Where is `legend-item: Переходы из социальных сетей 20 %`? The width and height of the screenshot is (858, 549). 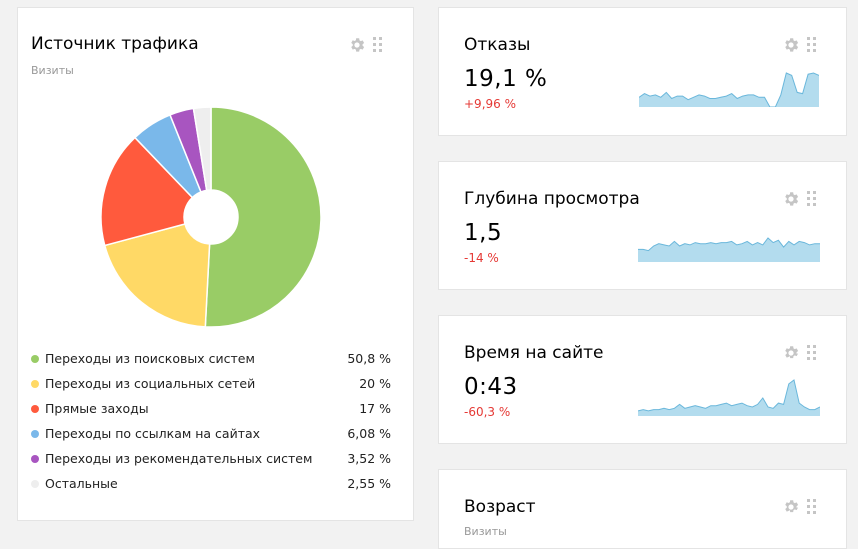 legend-item: Переходы из социальных сетей 20 % is located at coordinates (211, 386).